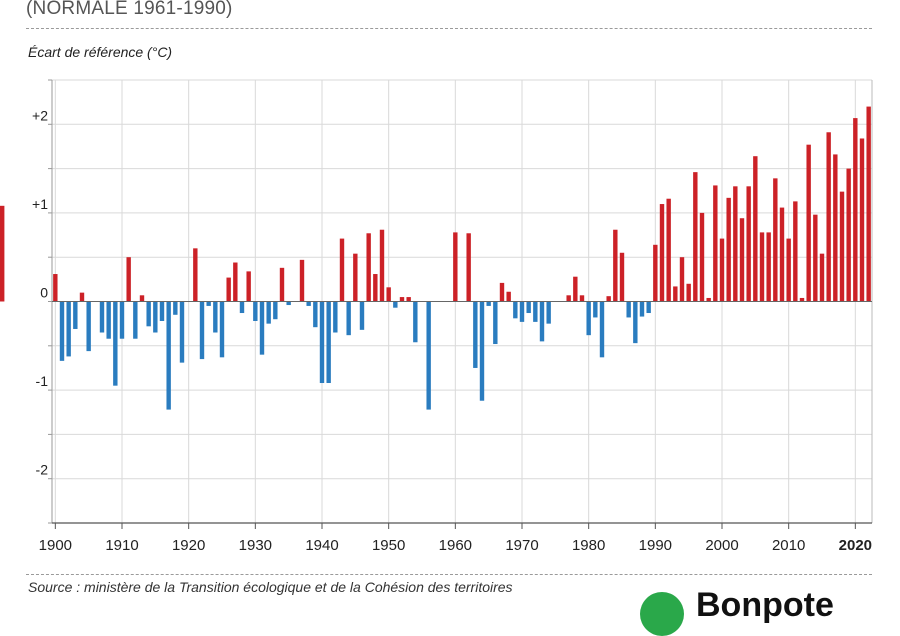  Describe the element at coordinates (855, 210) in the screenshot. I see `bar-2020` at that location.